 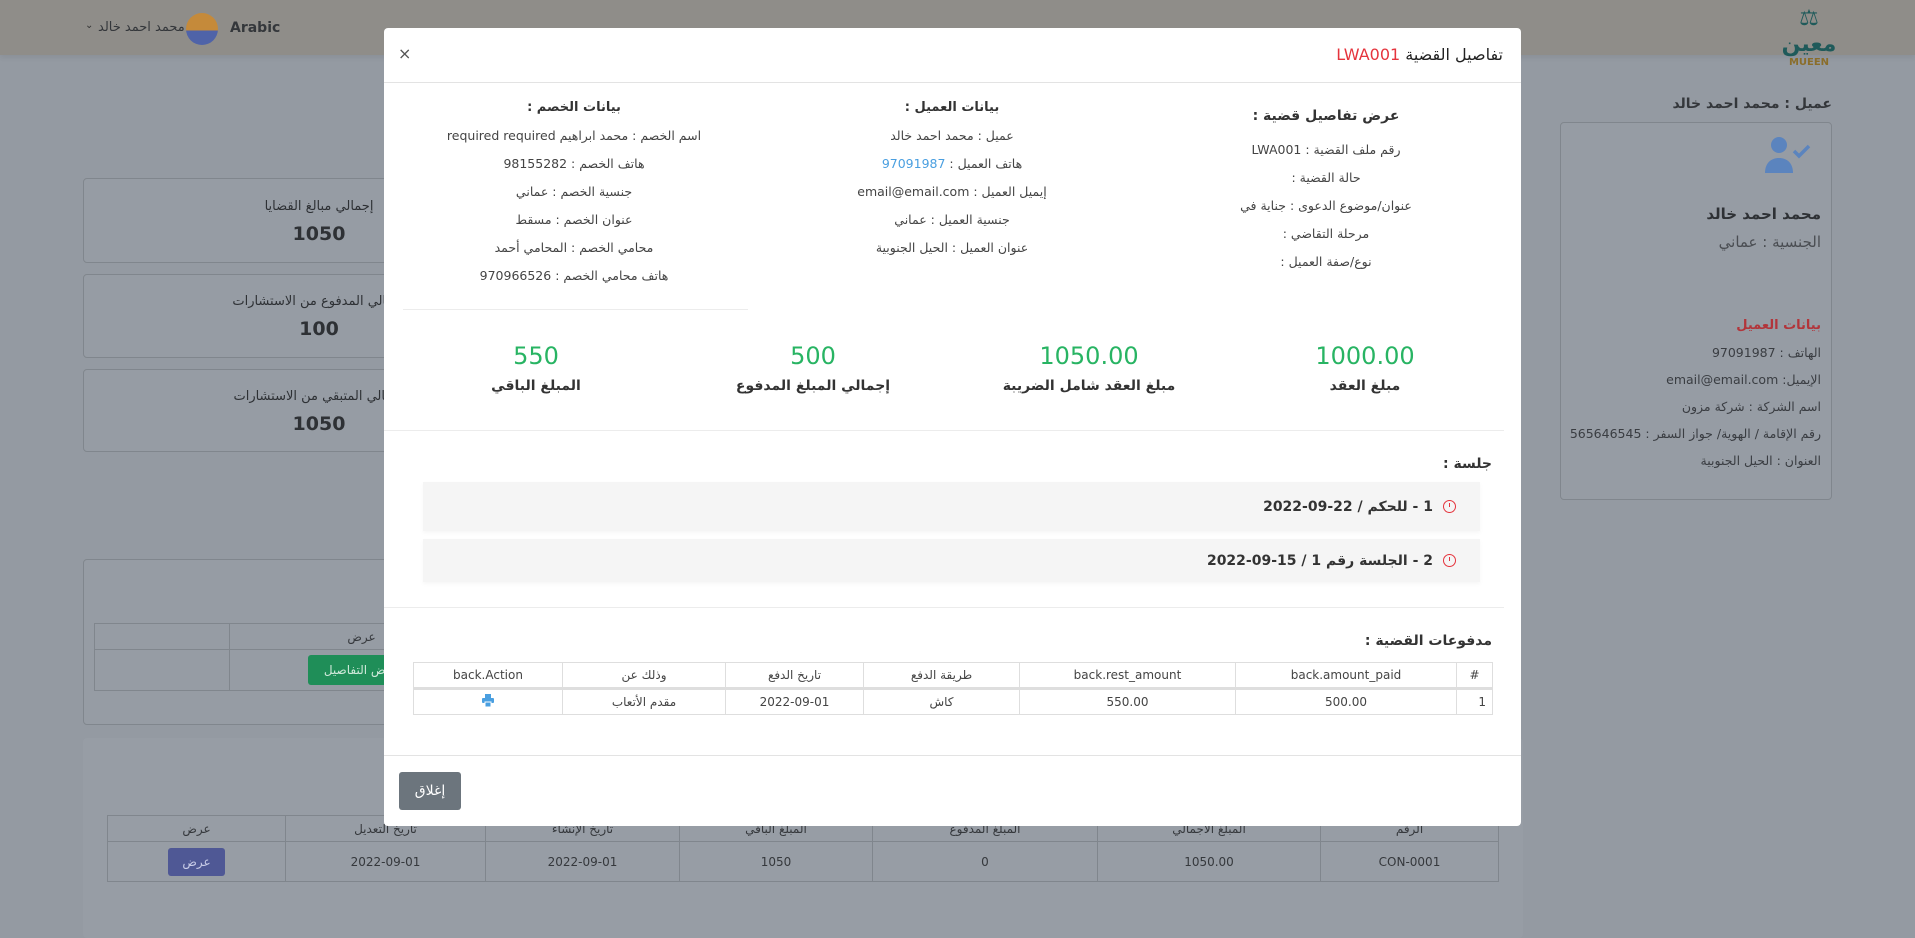 What do you see at coordinates (196, 861) in the screenshot?
I see `view-contract-button: عرض` at bounding box center [196, 861].